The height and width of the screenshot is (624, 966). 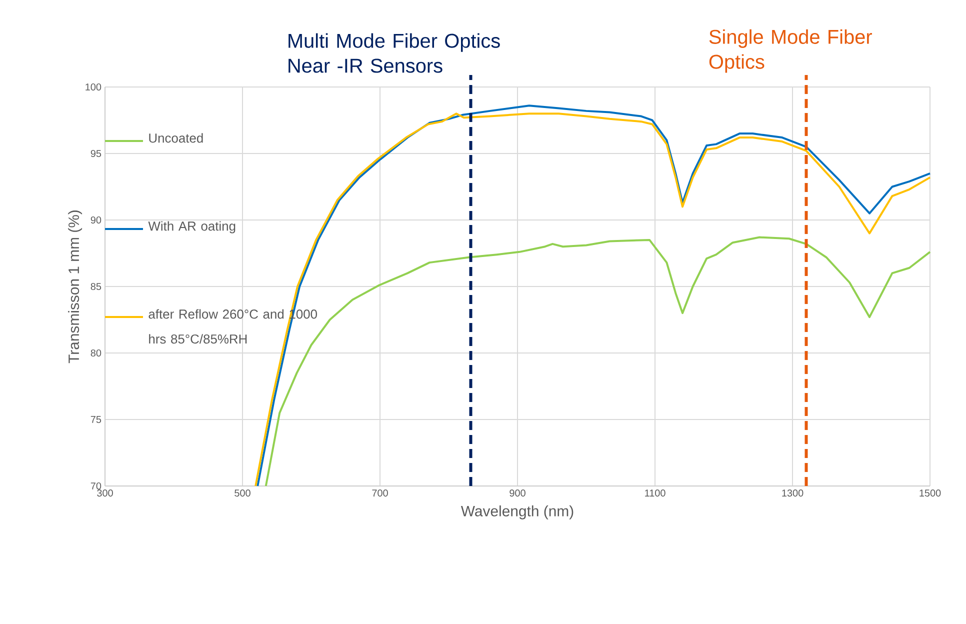 What do you see at coordinates (793, 493) in the screenshot?
I see `x-tick-label: 1300` at bounding box center [793, 493].